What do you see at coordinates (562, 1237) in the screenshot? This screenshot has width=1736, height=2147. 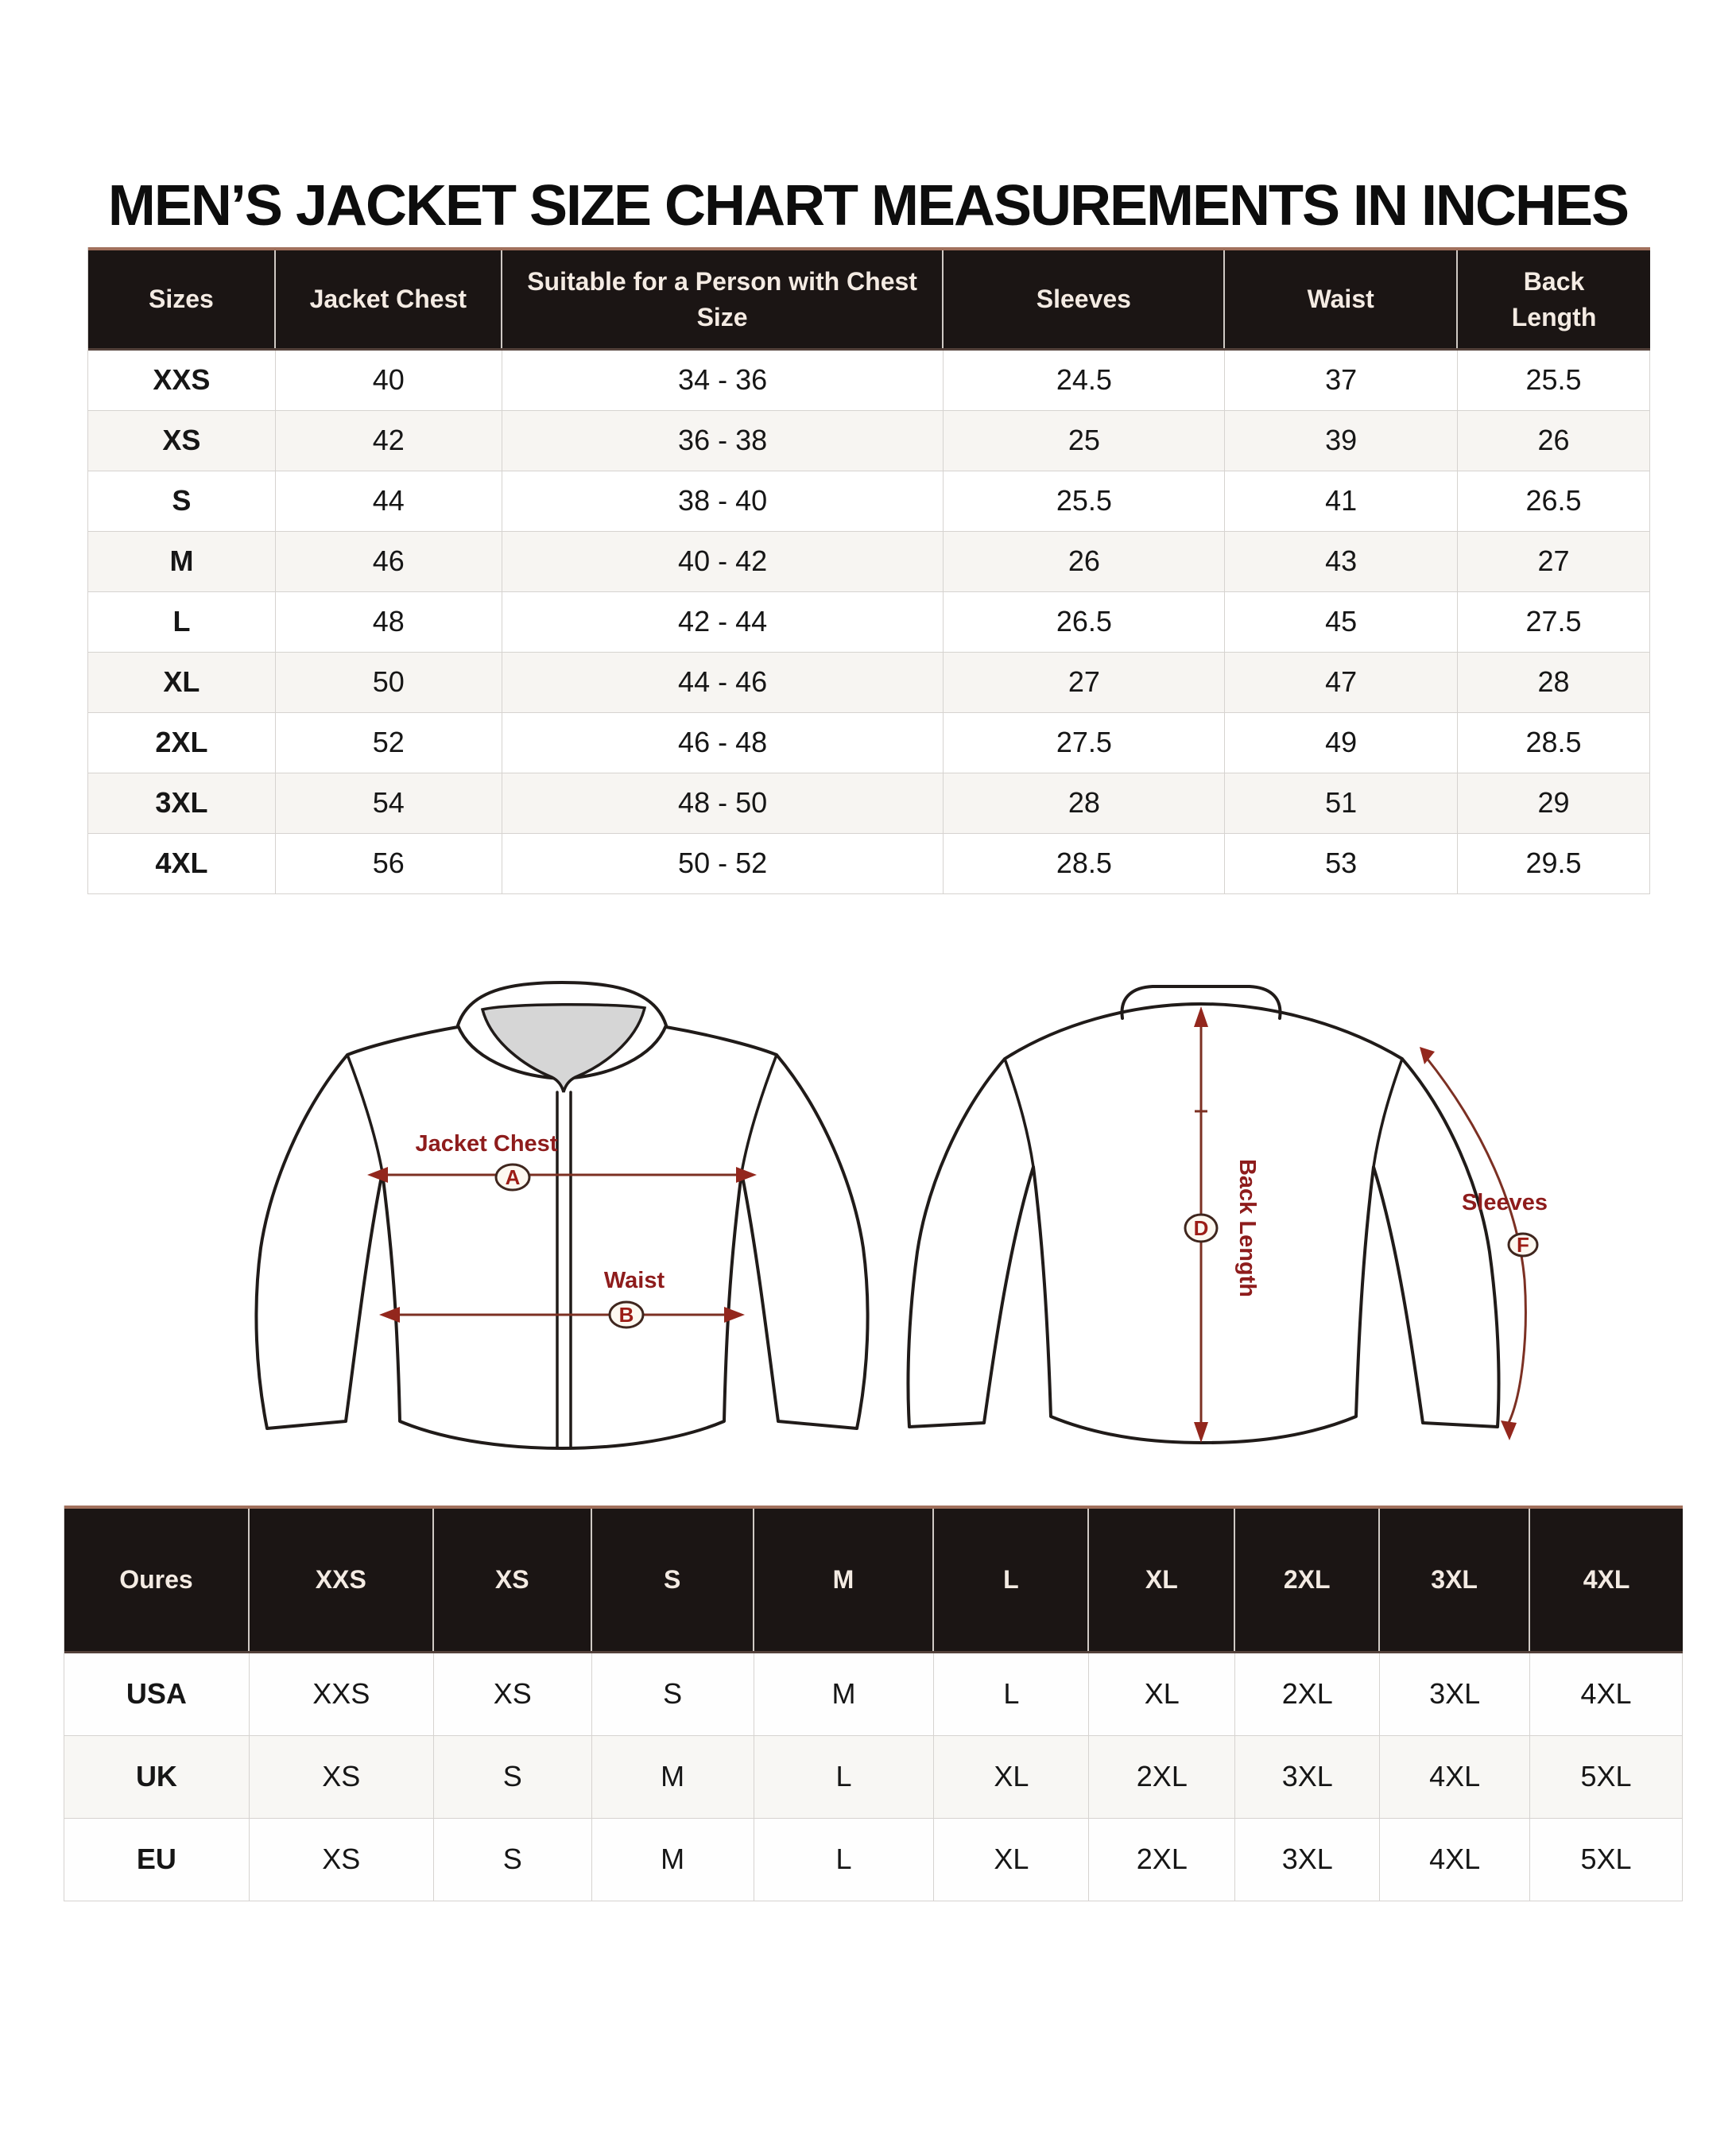 I see `front-jacket-outline` at bounding box center [562, 1237].